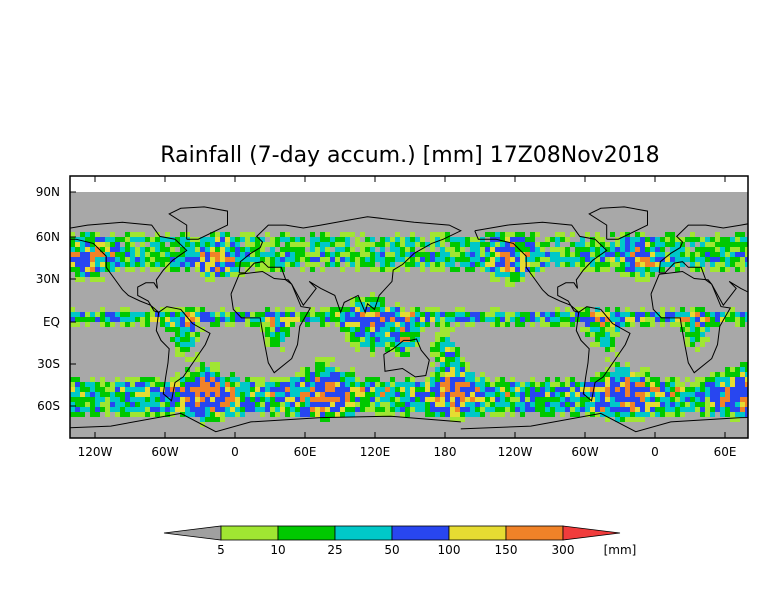 This screenshot has width=784, height=612. I want to click on colorbar-unit: [mm], so click(620, 550).